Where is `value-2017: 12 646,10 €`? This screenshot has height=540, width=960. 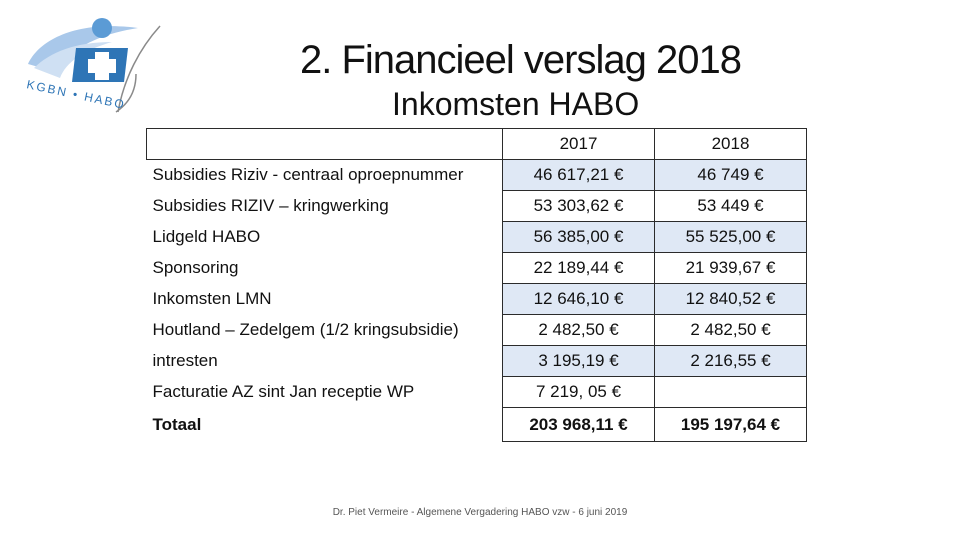 value-2017: 12 646,10 € is located at coordinates (578, 299).